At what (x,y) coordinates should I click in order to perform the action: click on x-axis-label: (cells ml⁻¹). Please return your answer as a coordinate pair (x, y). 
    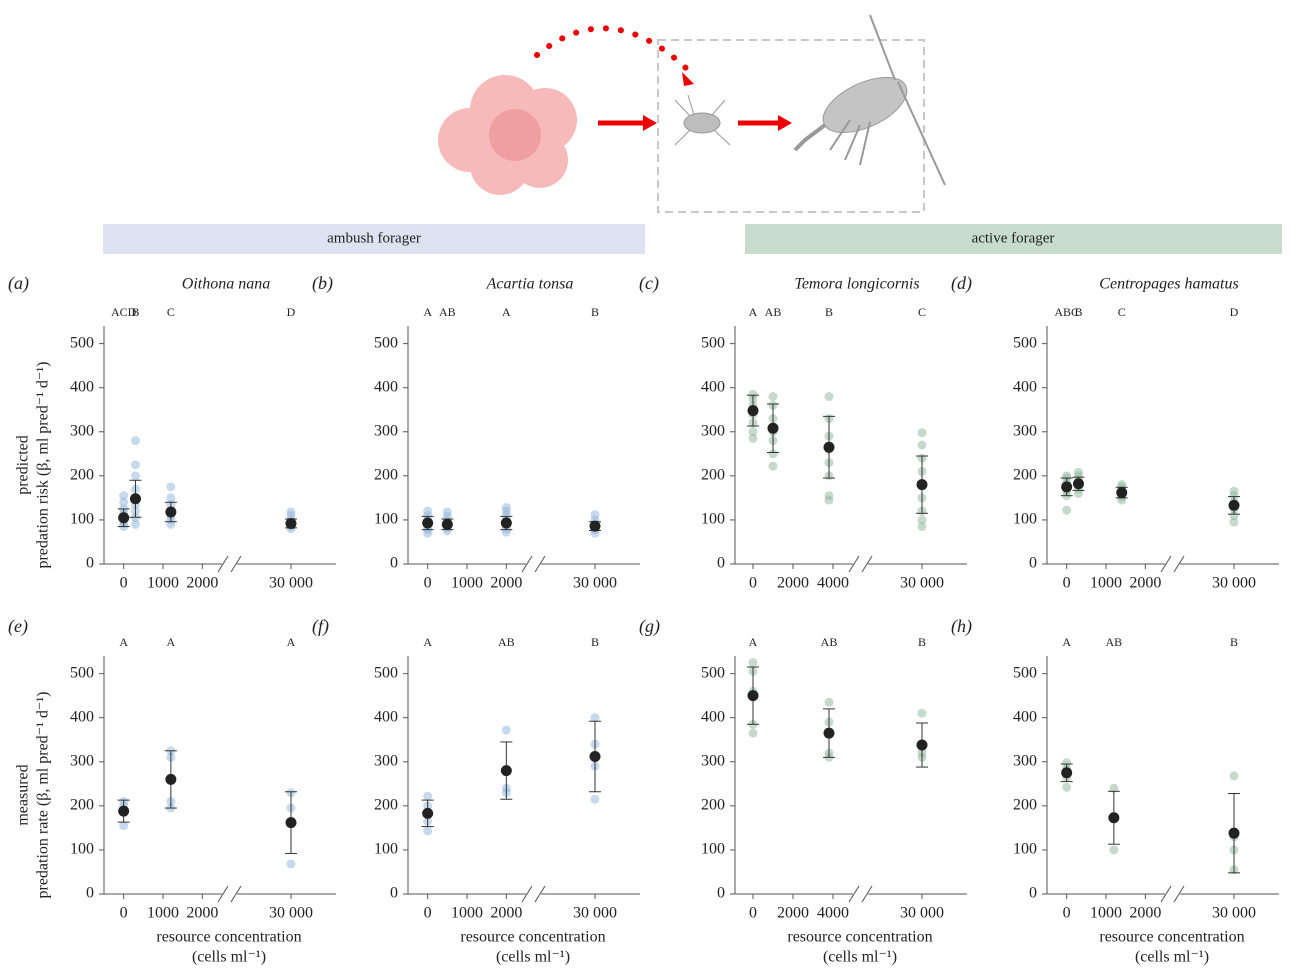
    Looking at the image, I should click on (533, 957).